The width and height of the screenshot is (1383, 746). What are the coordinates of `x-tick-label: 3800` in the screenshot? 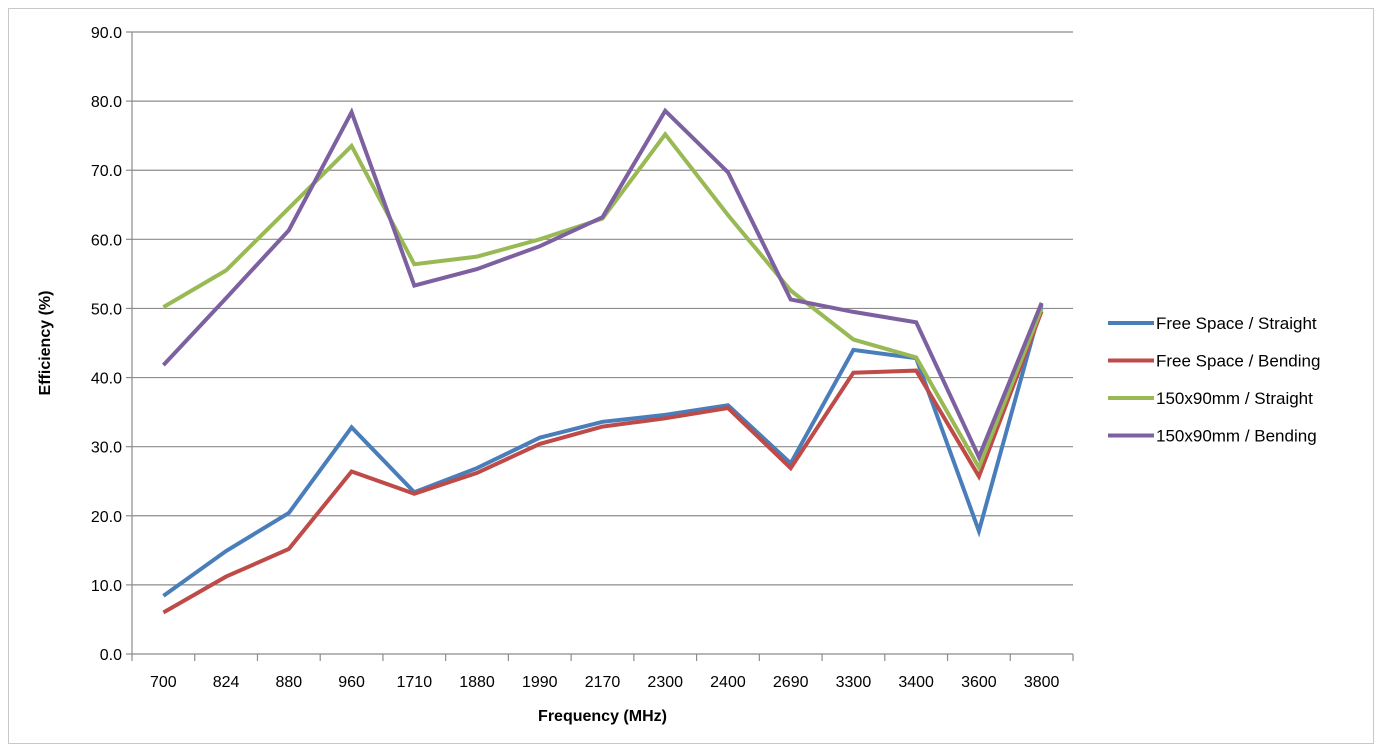 It's located at (1042, 682).